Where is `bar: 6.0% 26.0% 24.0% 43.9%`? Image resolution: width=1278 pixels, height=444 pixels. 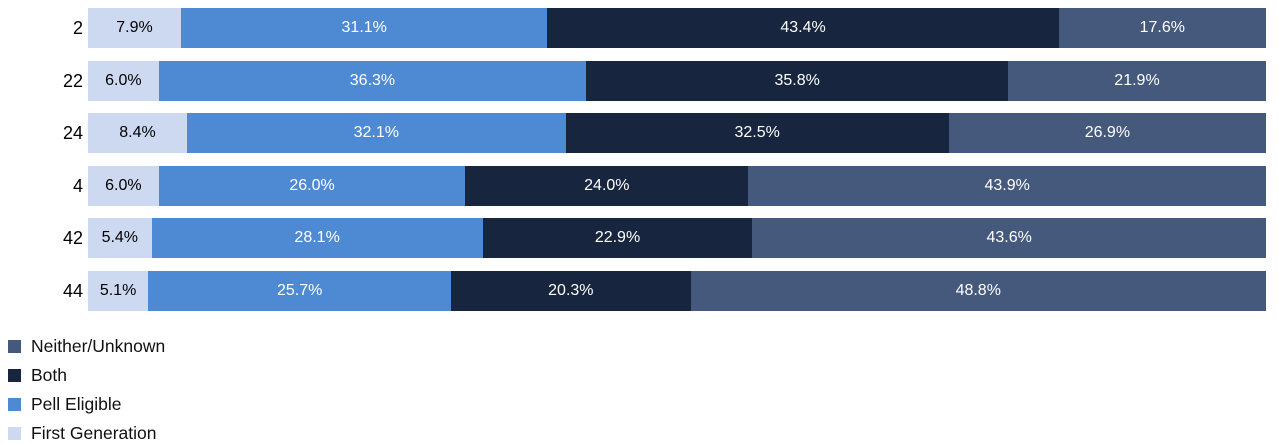 bar: 6.0% 26.0% 24.0% 43.9% is located at coordinates (677, 185).